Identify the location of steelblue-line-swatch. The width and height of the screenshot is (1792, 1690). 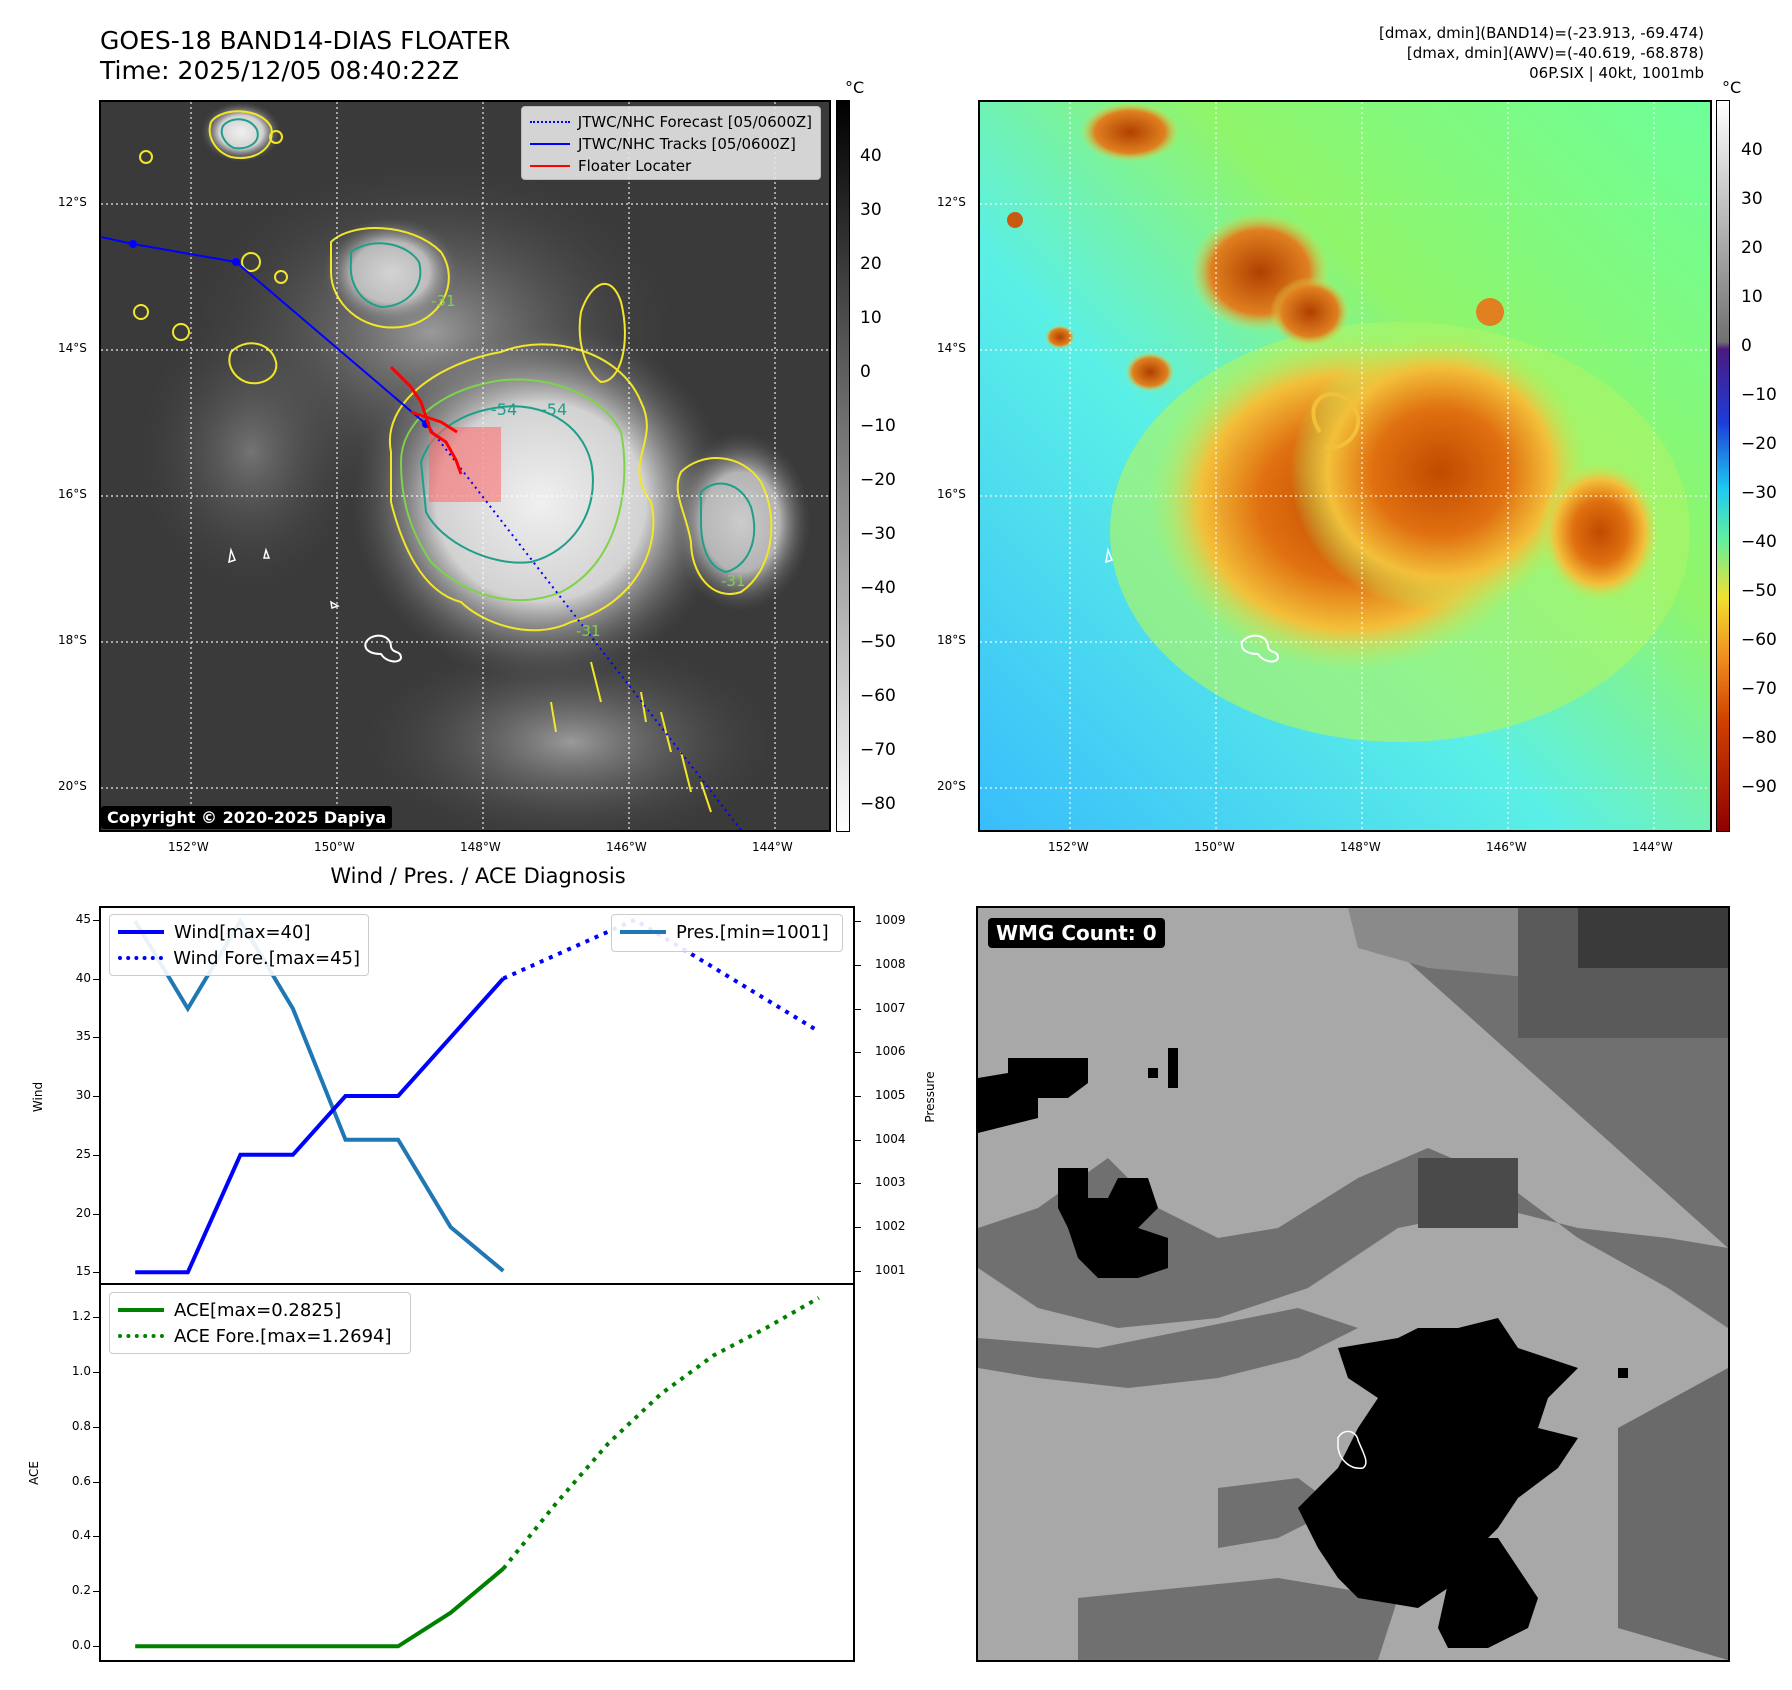
(643, 932).